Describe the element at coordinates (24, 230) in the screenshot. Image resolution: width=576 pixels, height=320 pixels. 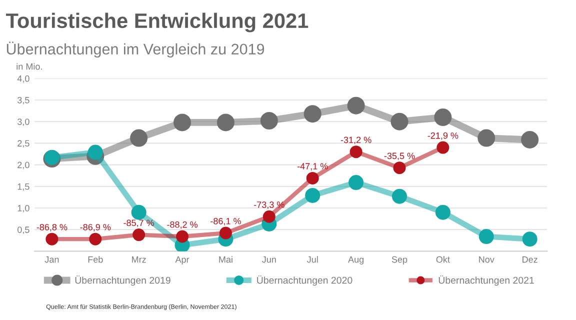
I see `y-tick-label: 0,5` at that location.